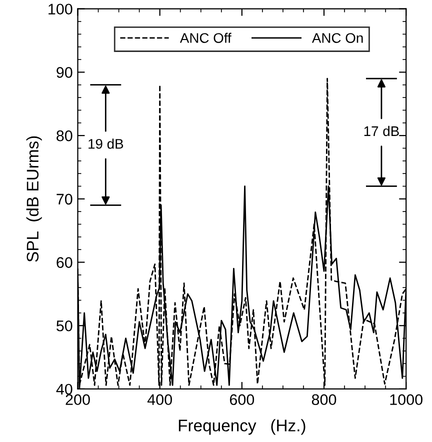 The image size is (432, 442). Describe the element at coordinates (406, 400) in the screenshot. I see `x-tick-label: 1000` at that location.